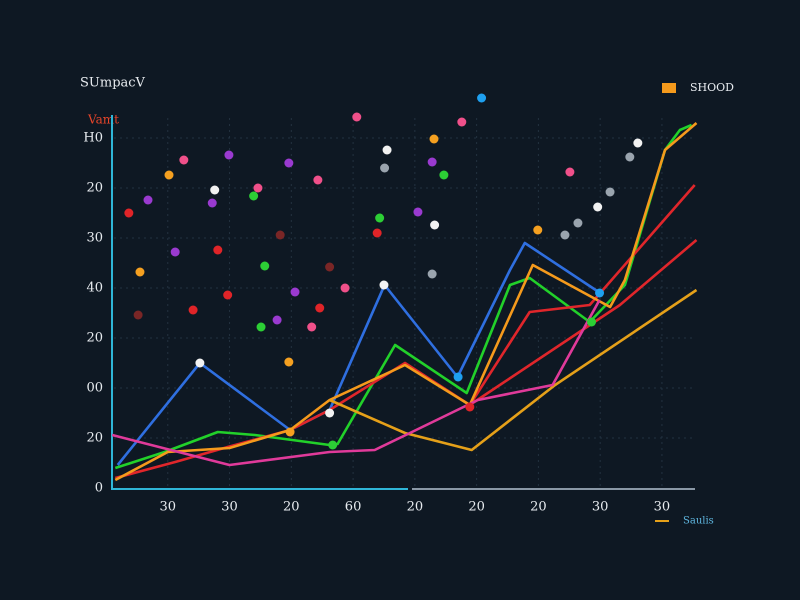 Image resolution: width=800 pixels, height=600 pixels. What do you see at coordinates (113, 83) in the screenshot?
I see `chart-title: SUmpacV` at bounding box center [113, 83].